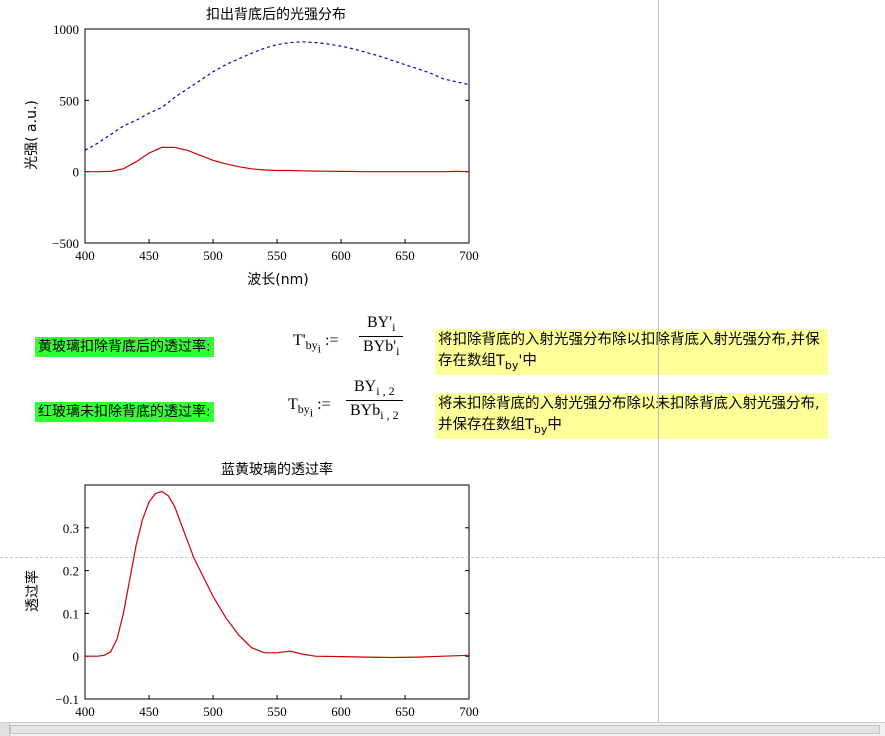 The image size is (885, 736). Describe the element at coordinates (67, 699) in the screenshot. I see `y-tick-label: −0.1` at that location.